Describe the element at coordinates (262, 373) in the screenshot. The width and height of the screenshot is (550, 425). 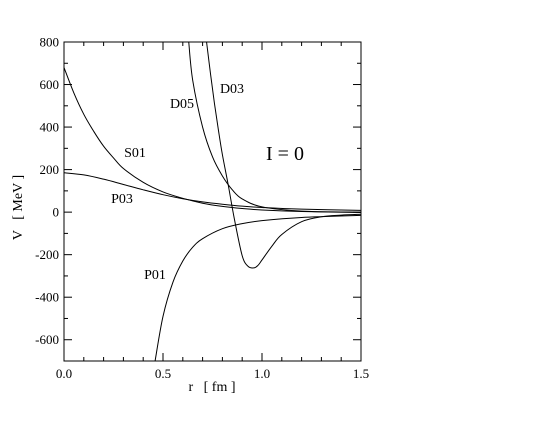
I see `x-tick-label: 1.0` at that location.